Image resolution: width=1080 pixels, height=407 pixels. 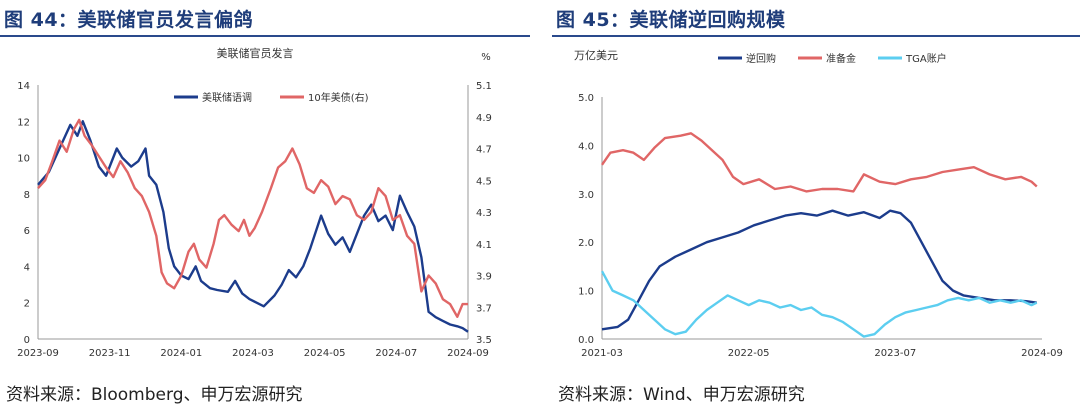 I want to click on right-axis-ticks: 3.5 3.7 3.9 4.1 4.3 4.5 4.7 4.9 5.1, so click(x=484, y=213).